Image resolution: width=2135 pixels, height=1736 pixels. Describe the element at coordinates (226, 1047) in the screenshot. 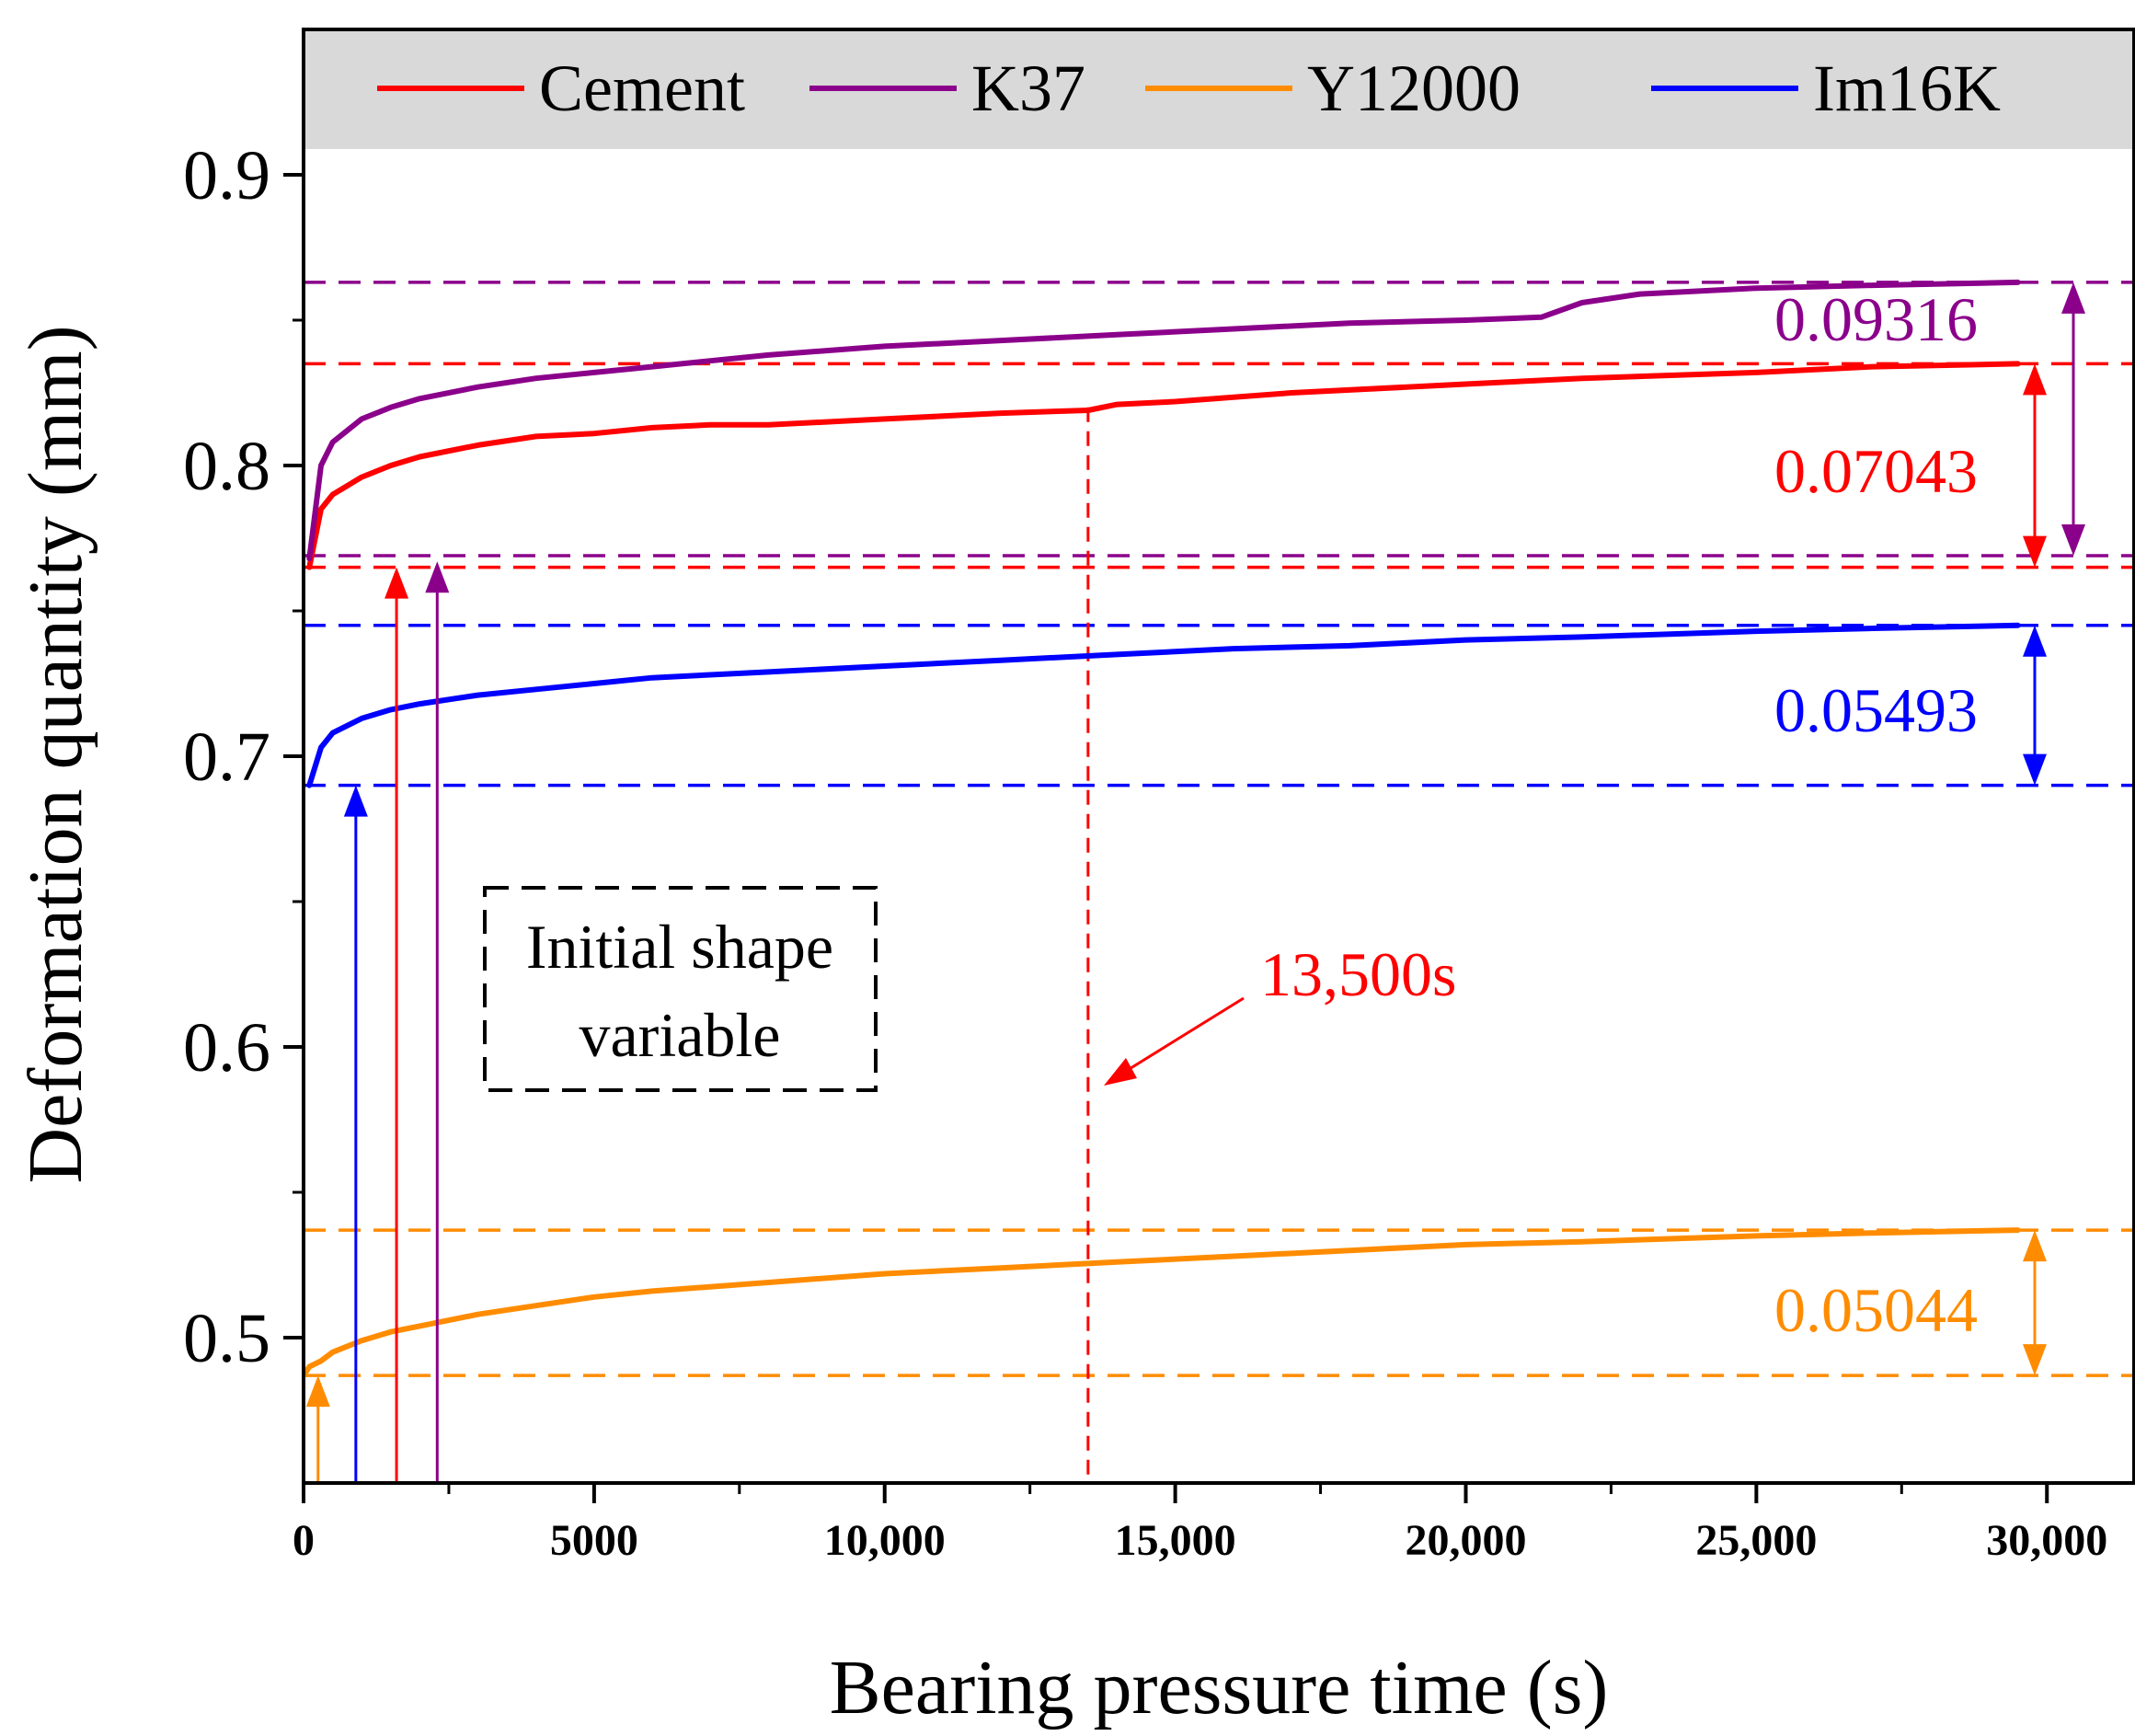

I see `y-tick-label: 0.6` at that location.